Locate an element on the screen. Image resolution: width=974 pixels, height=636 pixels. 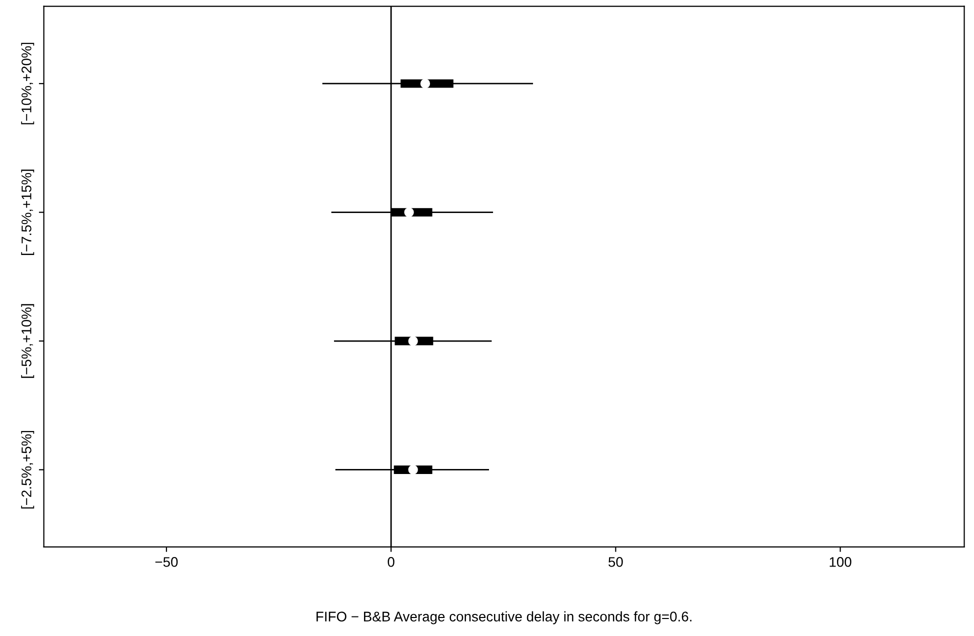
y-tick-label: [−7.5%,+15%] is located at coordinates (27, 212).